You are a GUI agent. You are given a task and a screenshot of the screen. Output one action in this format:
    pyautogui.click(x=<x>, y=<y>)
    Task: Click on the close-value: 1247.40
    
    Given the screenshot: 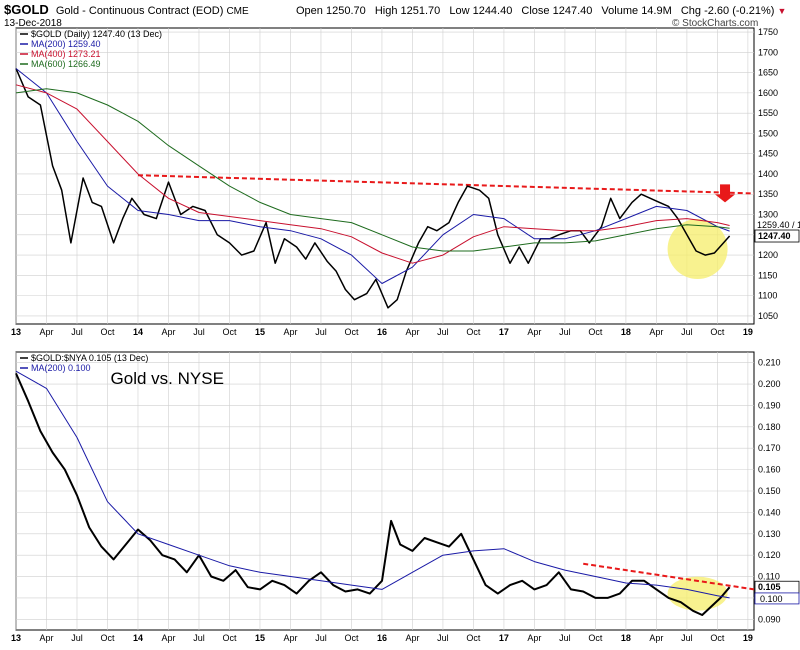 What is the action you would take?
    pyautogui.click(x=572, y=11)
    